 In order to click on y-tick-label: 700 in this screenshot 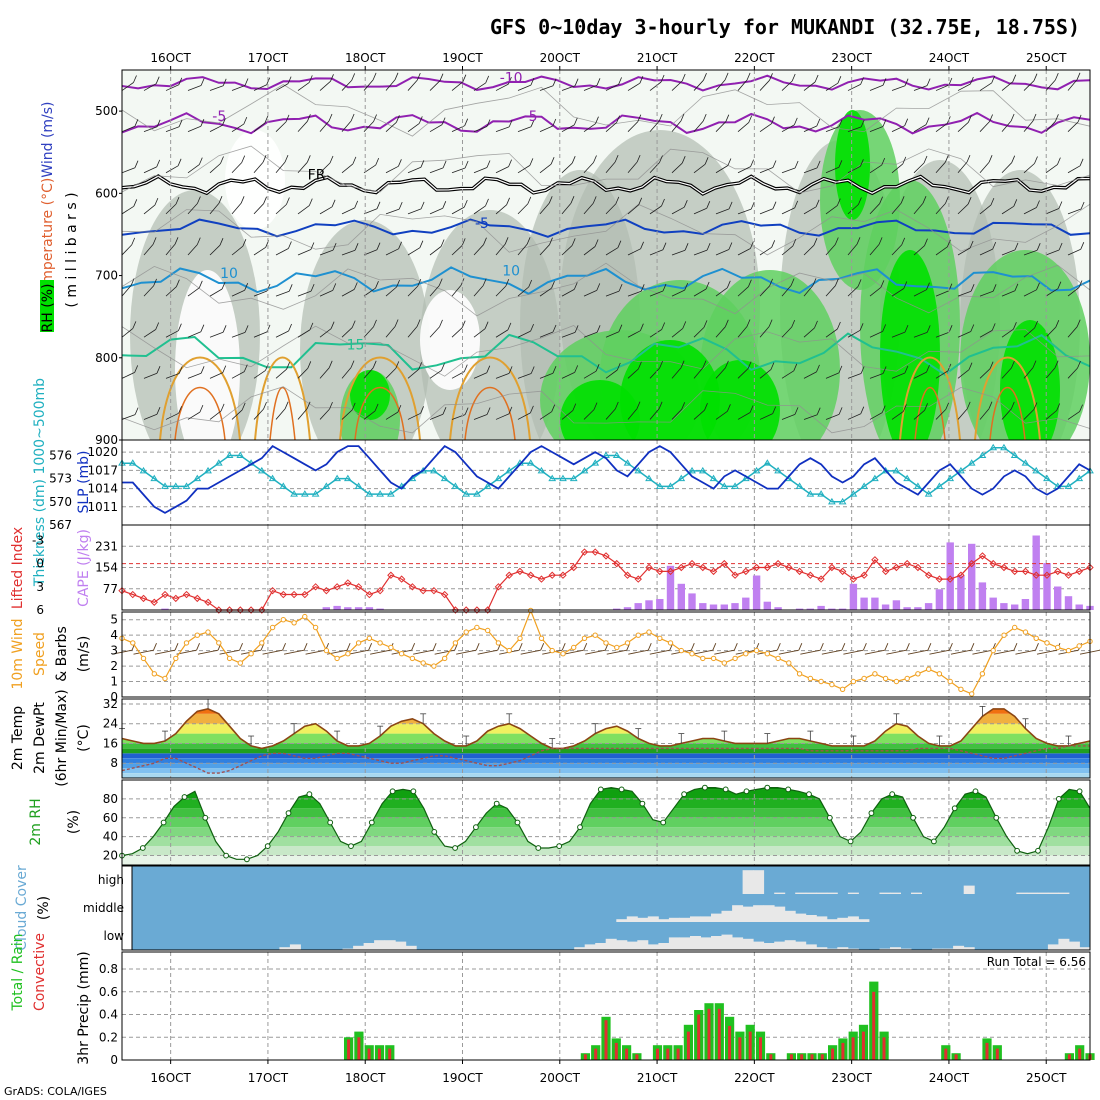, I will do `click(106, 276)`.